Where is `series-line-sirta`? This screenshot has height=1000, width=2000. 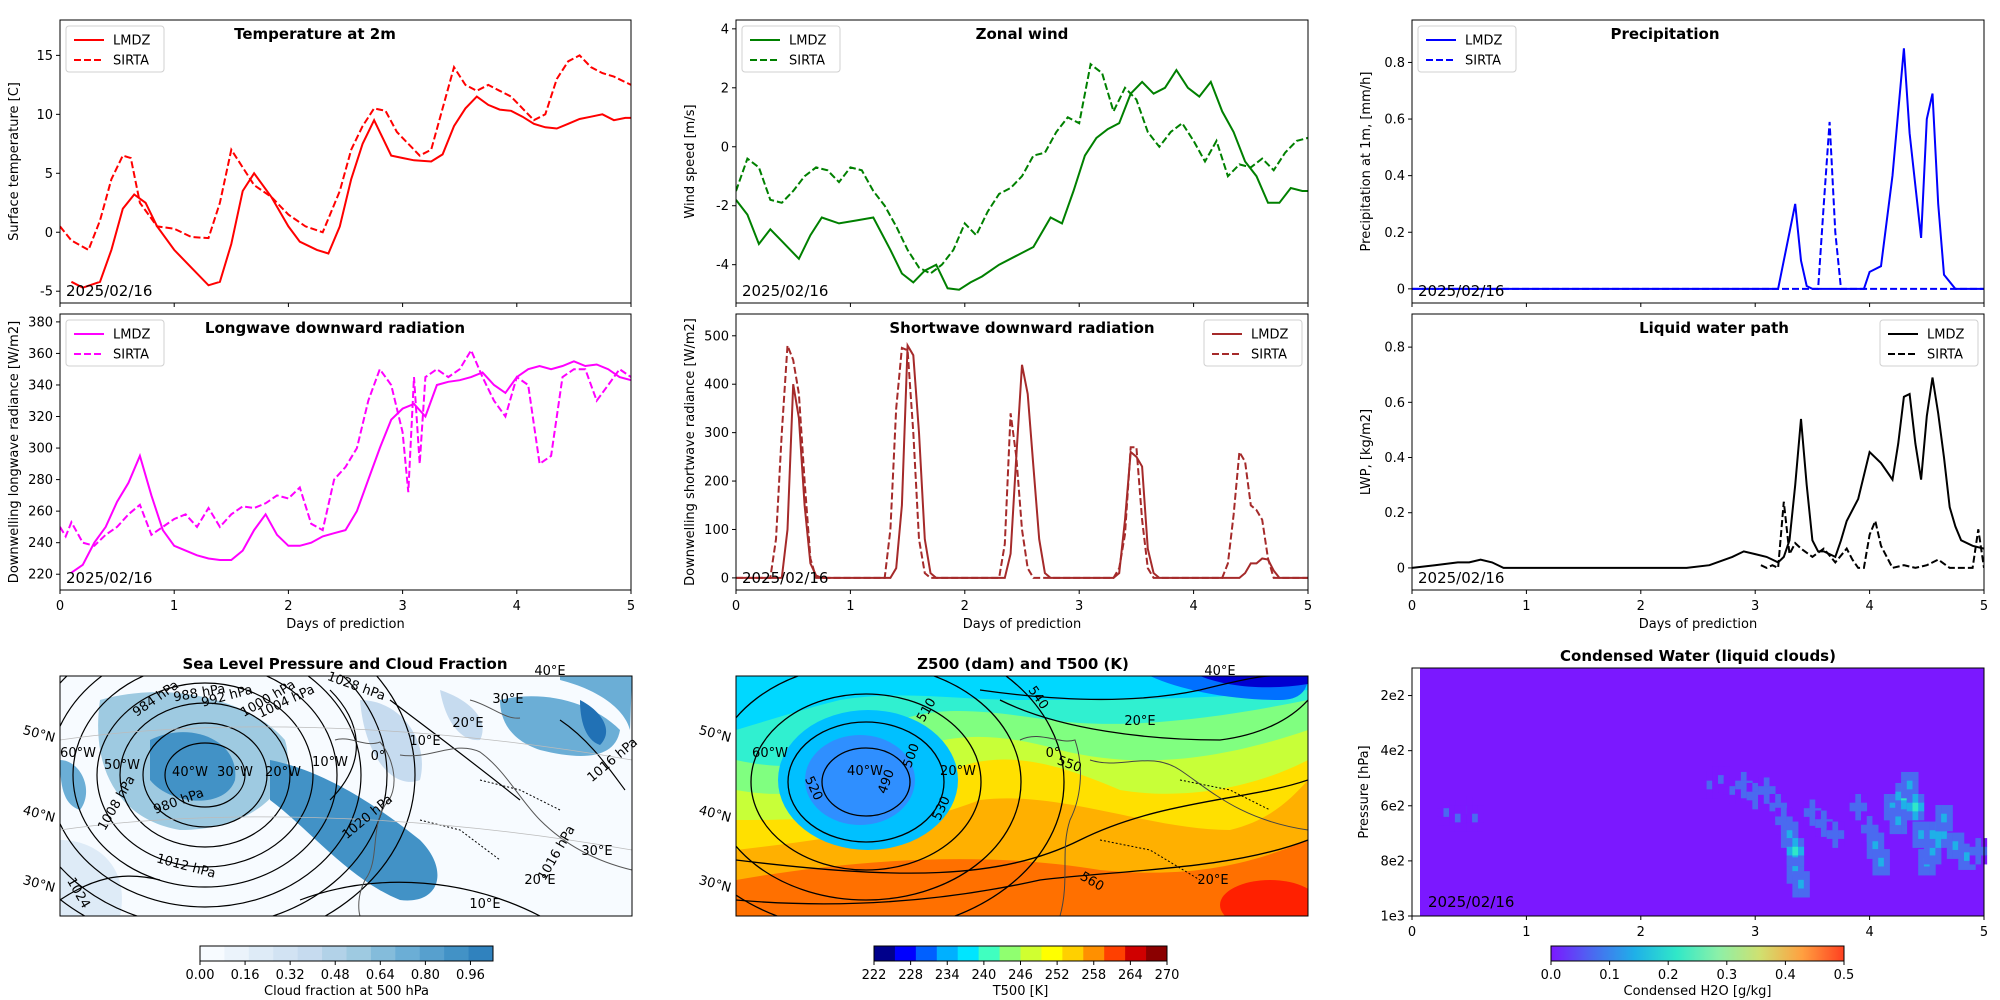
series-line-sirta is located at coordinates (1022, 462).